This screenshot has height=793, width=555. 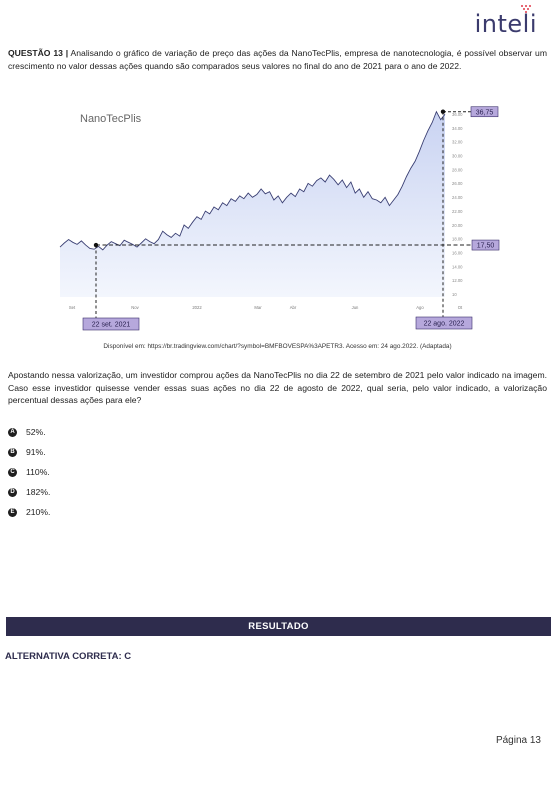 I want to click on y-tick-label: 30.00, so click(x=457, y=156).